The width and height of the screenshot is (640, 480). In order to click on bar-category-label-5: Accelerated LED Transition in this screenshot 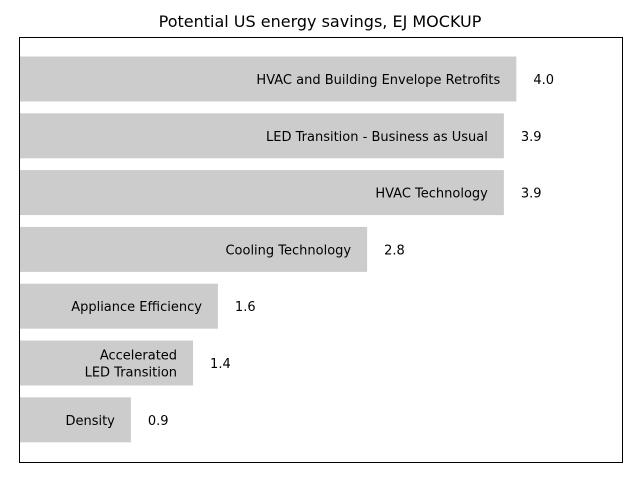, I will do `click(131, 365)`.